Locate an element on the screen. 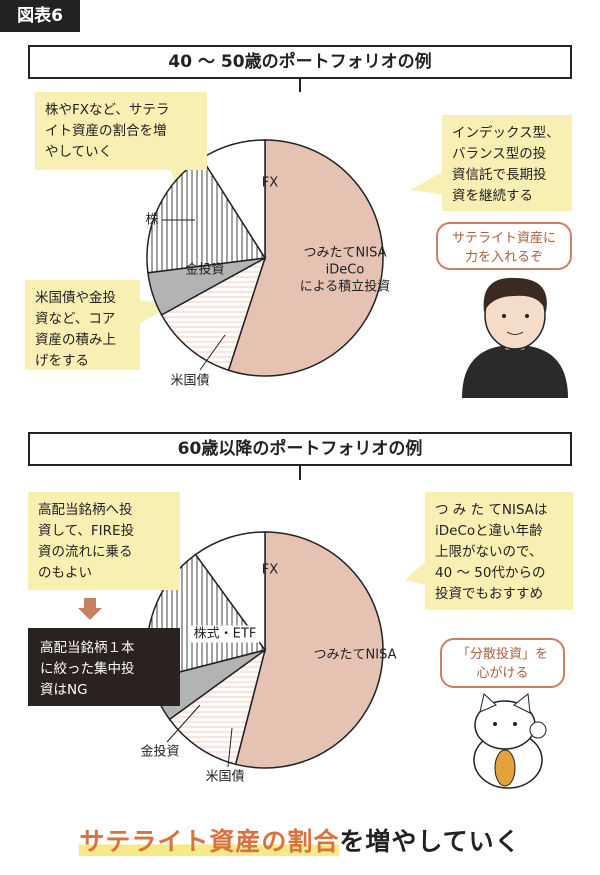 This screenshot has width=600, height=875. footer-text: を増やしていく is located at coordinates (430, 841).